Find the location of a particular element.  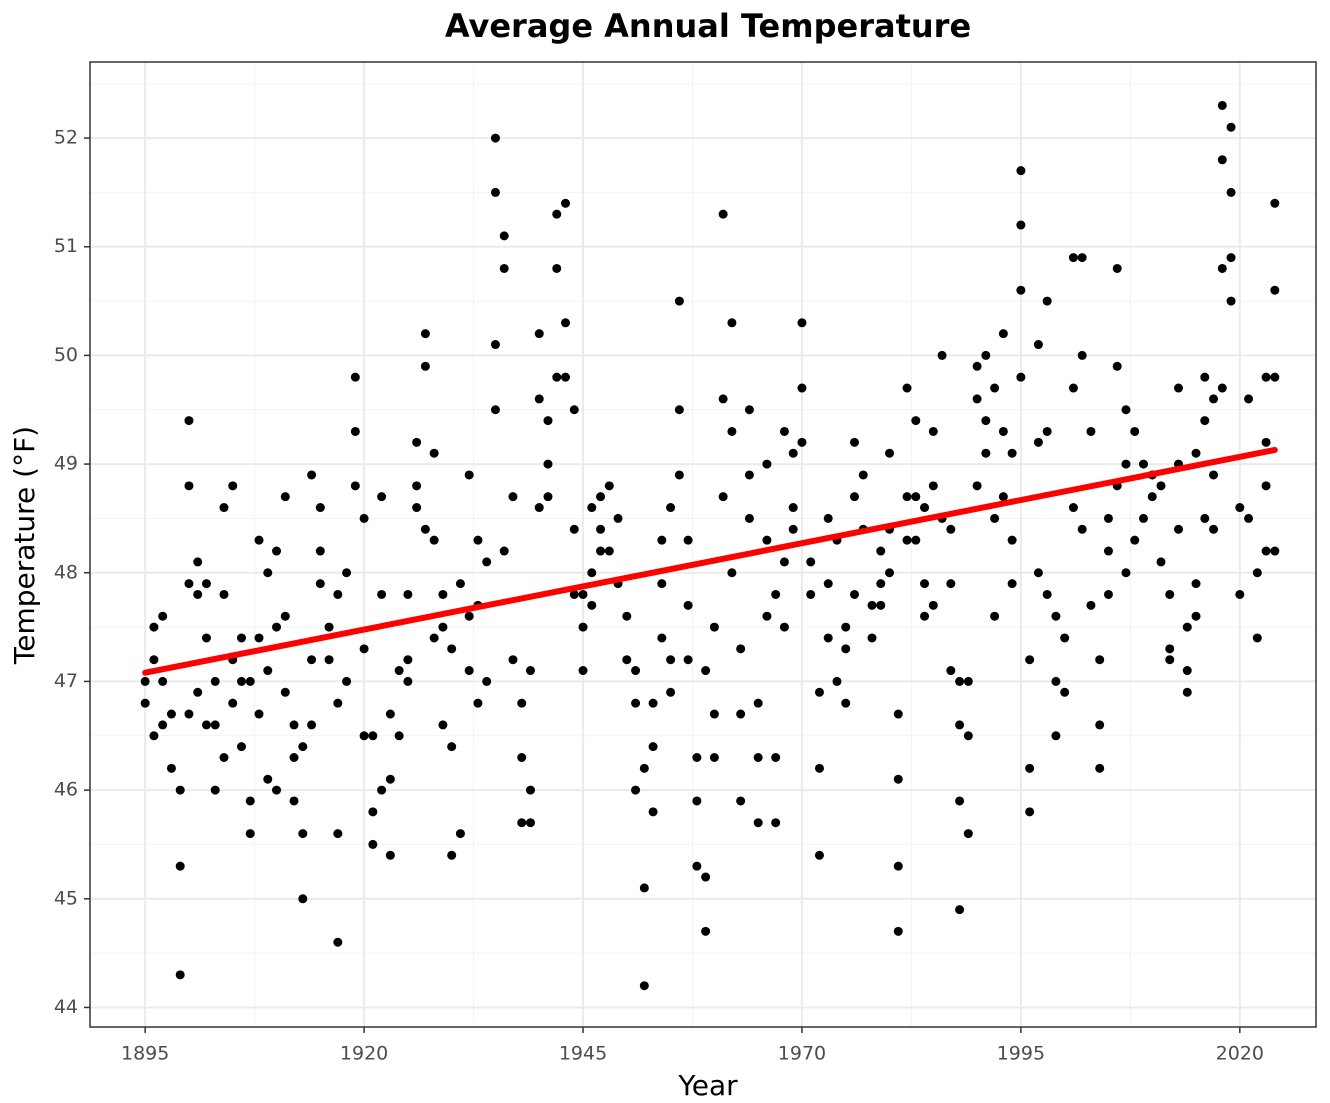

y-tick-label: 52 is located at coordinates (66, 138).